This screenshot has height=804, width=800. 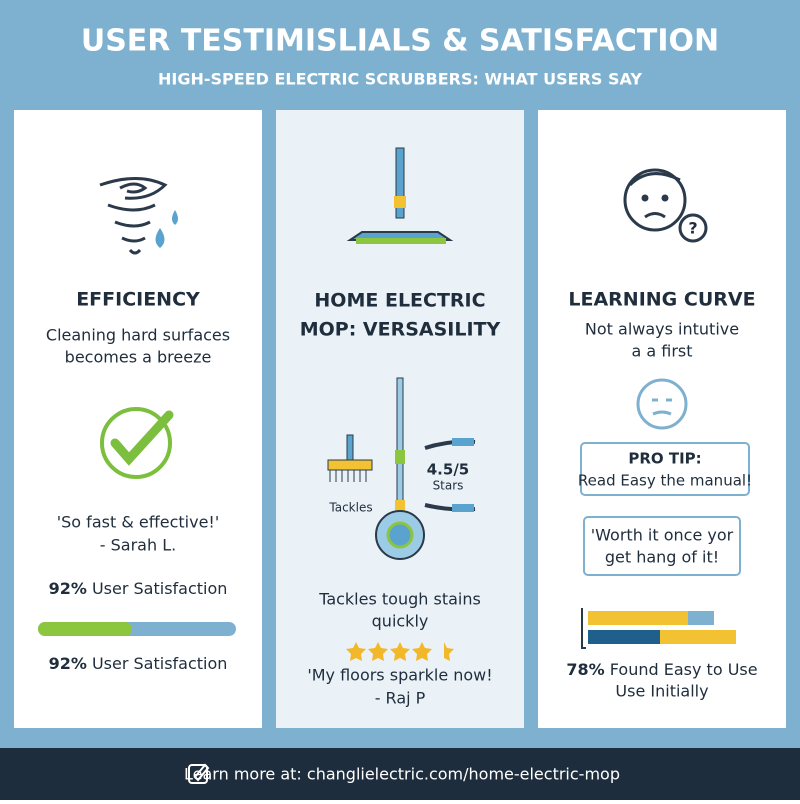 What do you see at coordinates (661, 300) in the screenshot?
I see `heading: LEARNING CURVE` at bounding box center [661, 300].